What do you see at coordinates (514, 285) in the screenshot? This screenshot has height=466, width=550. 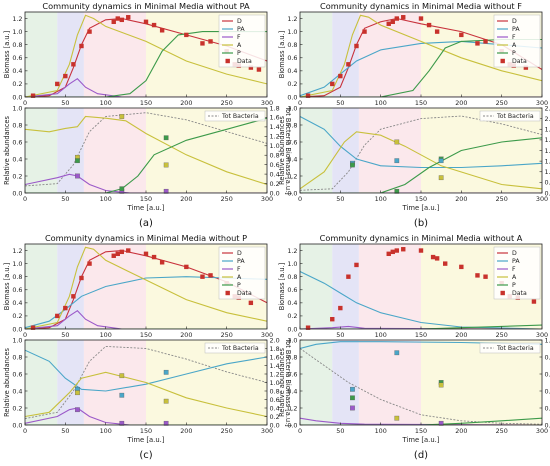 I see `legend-label: P` at bounding box center [514, 285].